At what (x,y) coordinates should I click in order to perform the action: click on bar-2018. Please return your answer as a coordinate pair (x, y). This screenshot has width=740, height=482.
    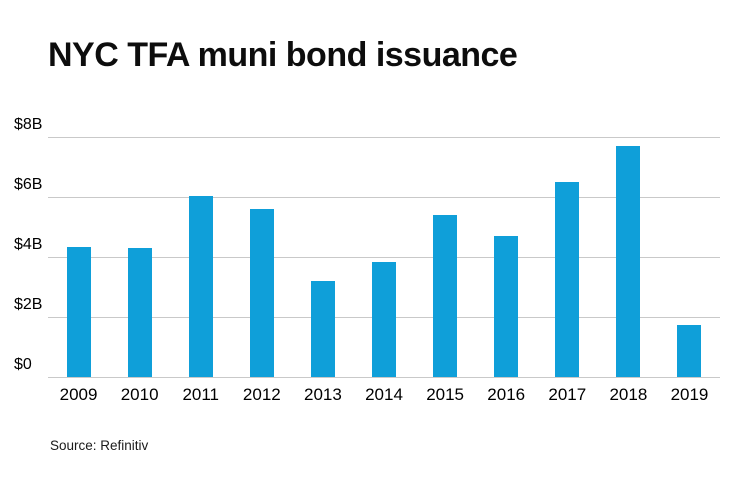
    Looking at the image, I should click on (628, 261).